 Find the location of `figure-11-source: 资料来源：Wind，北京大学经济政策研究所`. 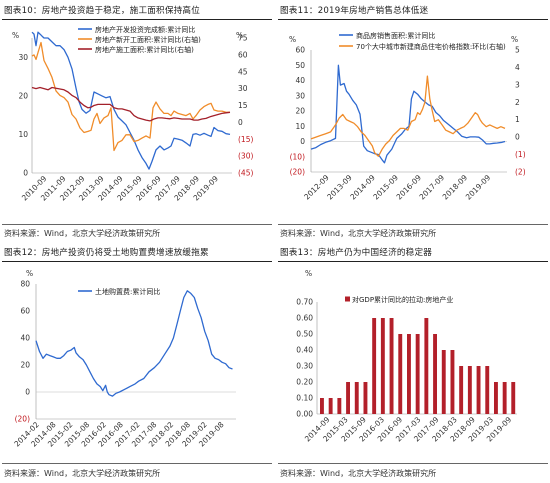

figure-11-source: 资料来源：Wind，北京大学经济政策研究所 is located at coordinates (358, 233).